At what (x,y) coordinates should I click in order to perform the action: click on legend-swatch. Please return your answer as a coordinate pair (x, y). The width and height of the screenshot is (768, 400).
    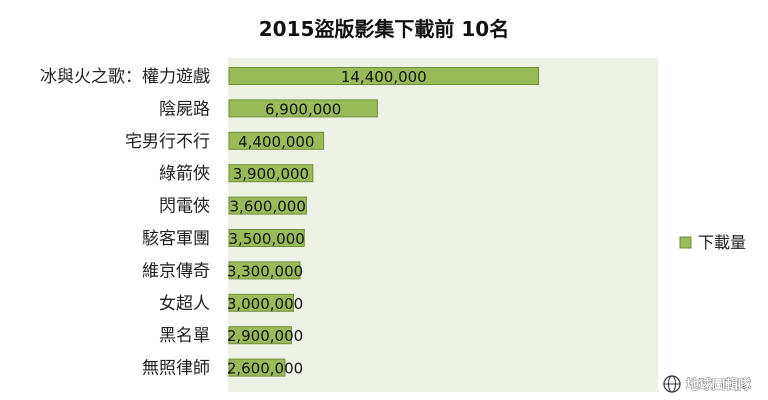
    Looking at the image, I should click on (685, 242).